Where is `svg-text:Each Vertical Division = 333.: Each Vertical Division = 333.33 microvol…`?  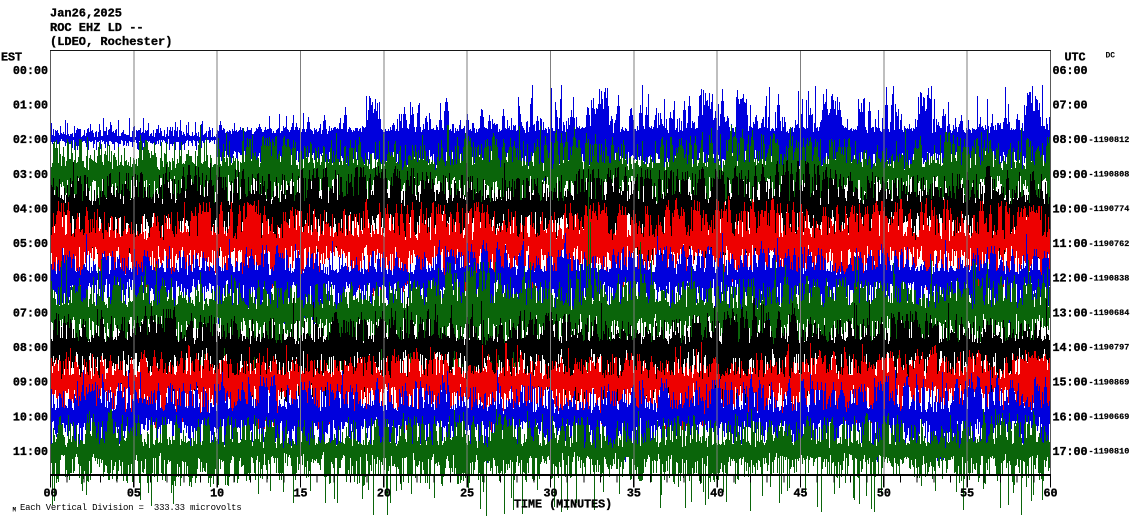
svg-text:Each Vertical Division = 333.: Each Vertical Division = 333.33 microvol… is located at coordinates (131, 508).